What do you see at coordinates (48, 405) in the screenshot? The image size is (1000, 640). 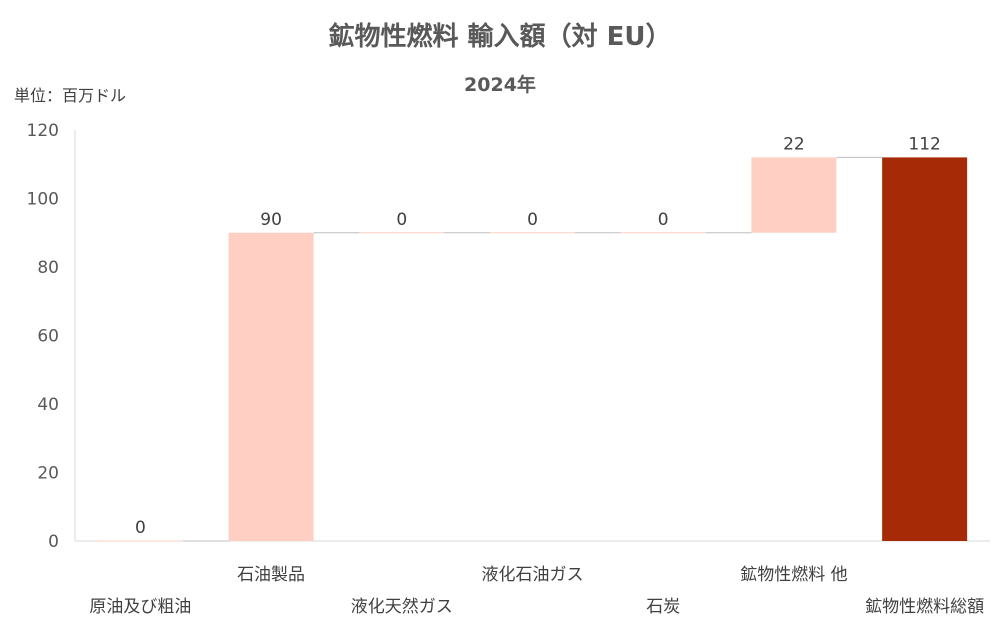 I see `y-tick-label: 40` at bounding box center [48, 405].